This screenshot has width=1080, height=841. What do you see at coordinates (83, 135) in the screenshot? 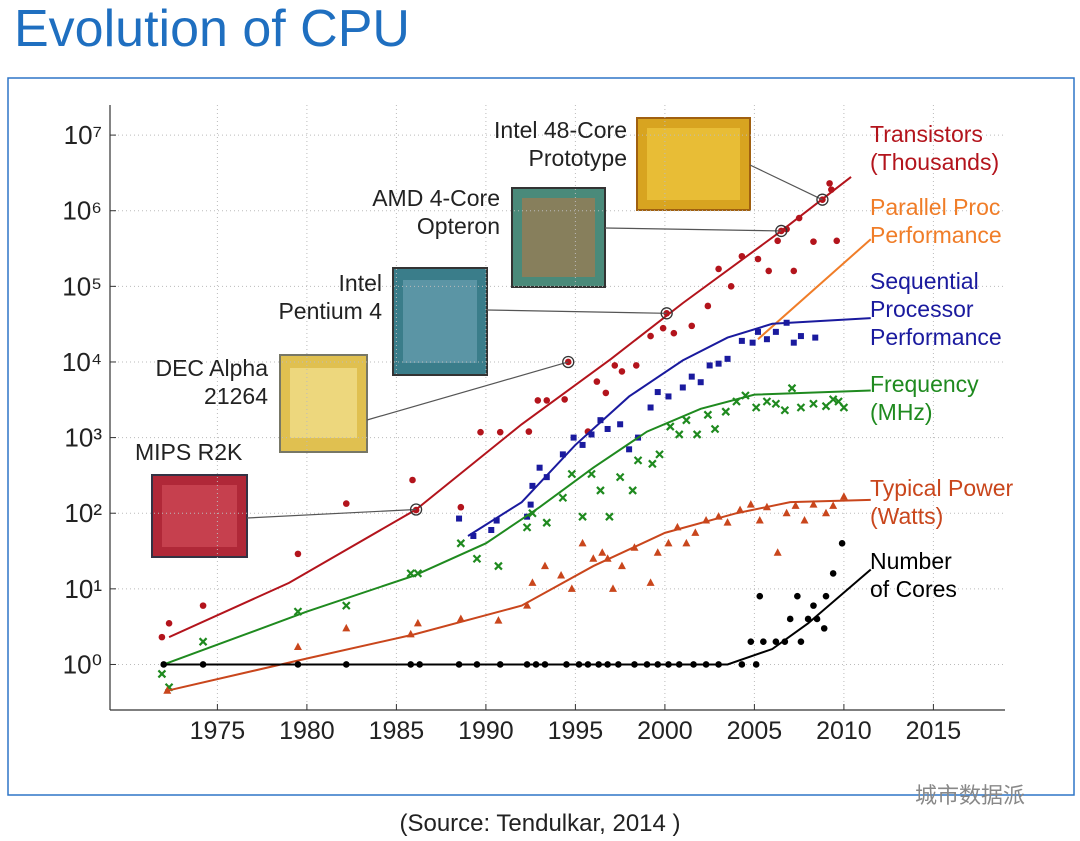
I see `y-tick-label: 10⁷` at bounding box center [83, 135].